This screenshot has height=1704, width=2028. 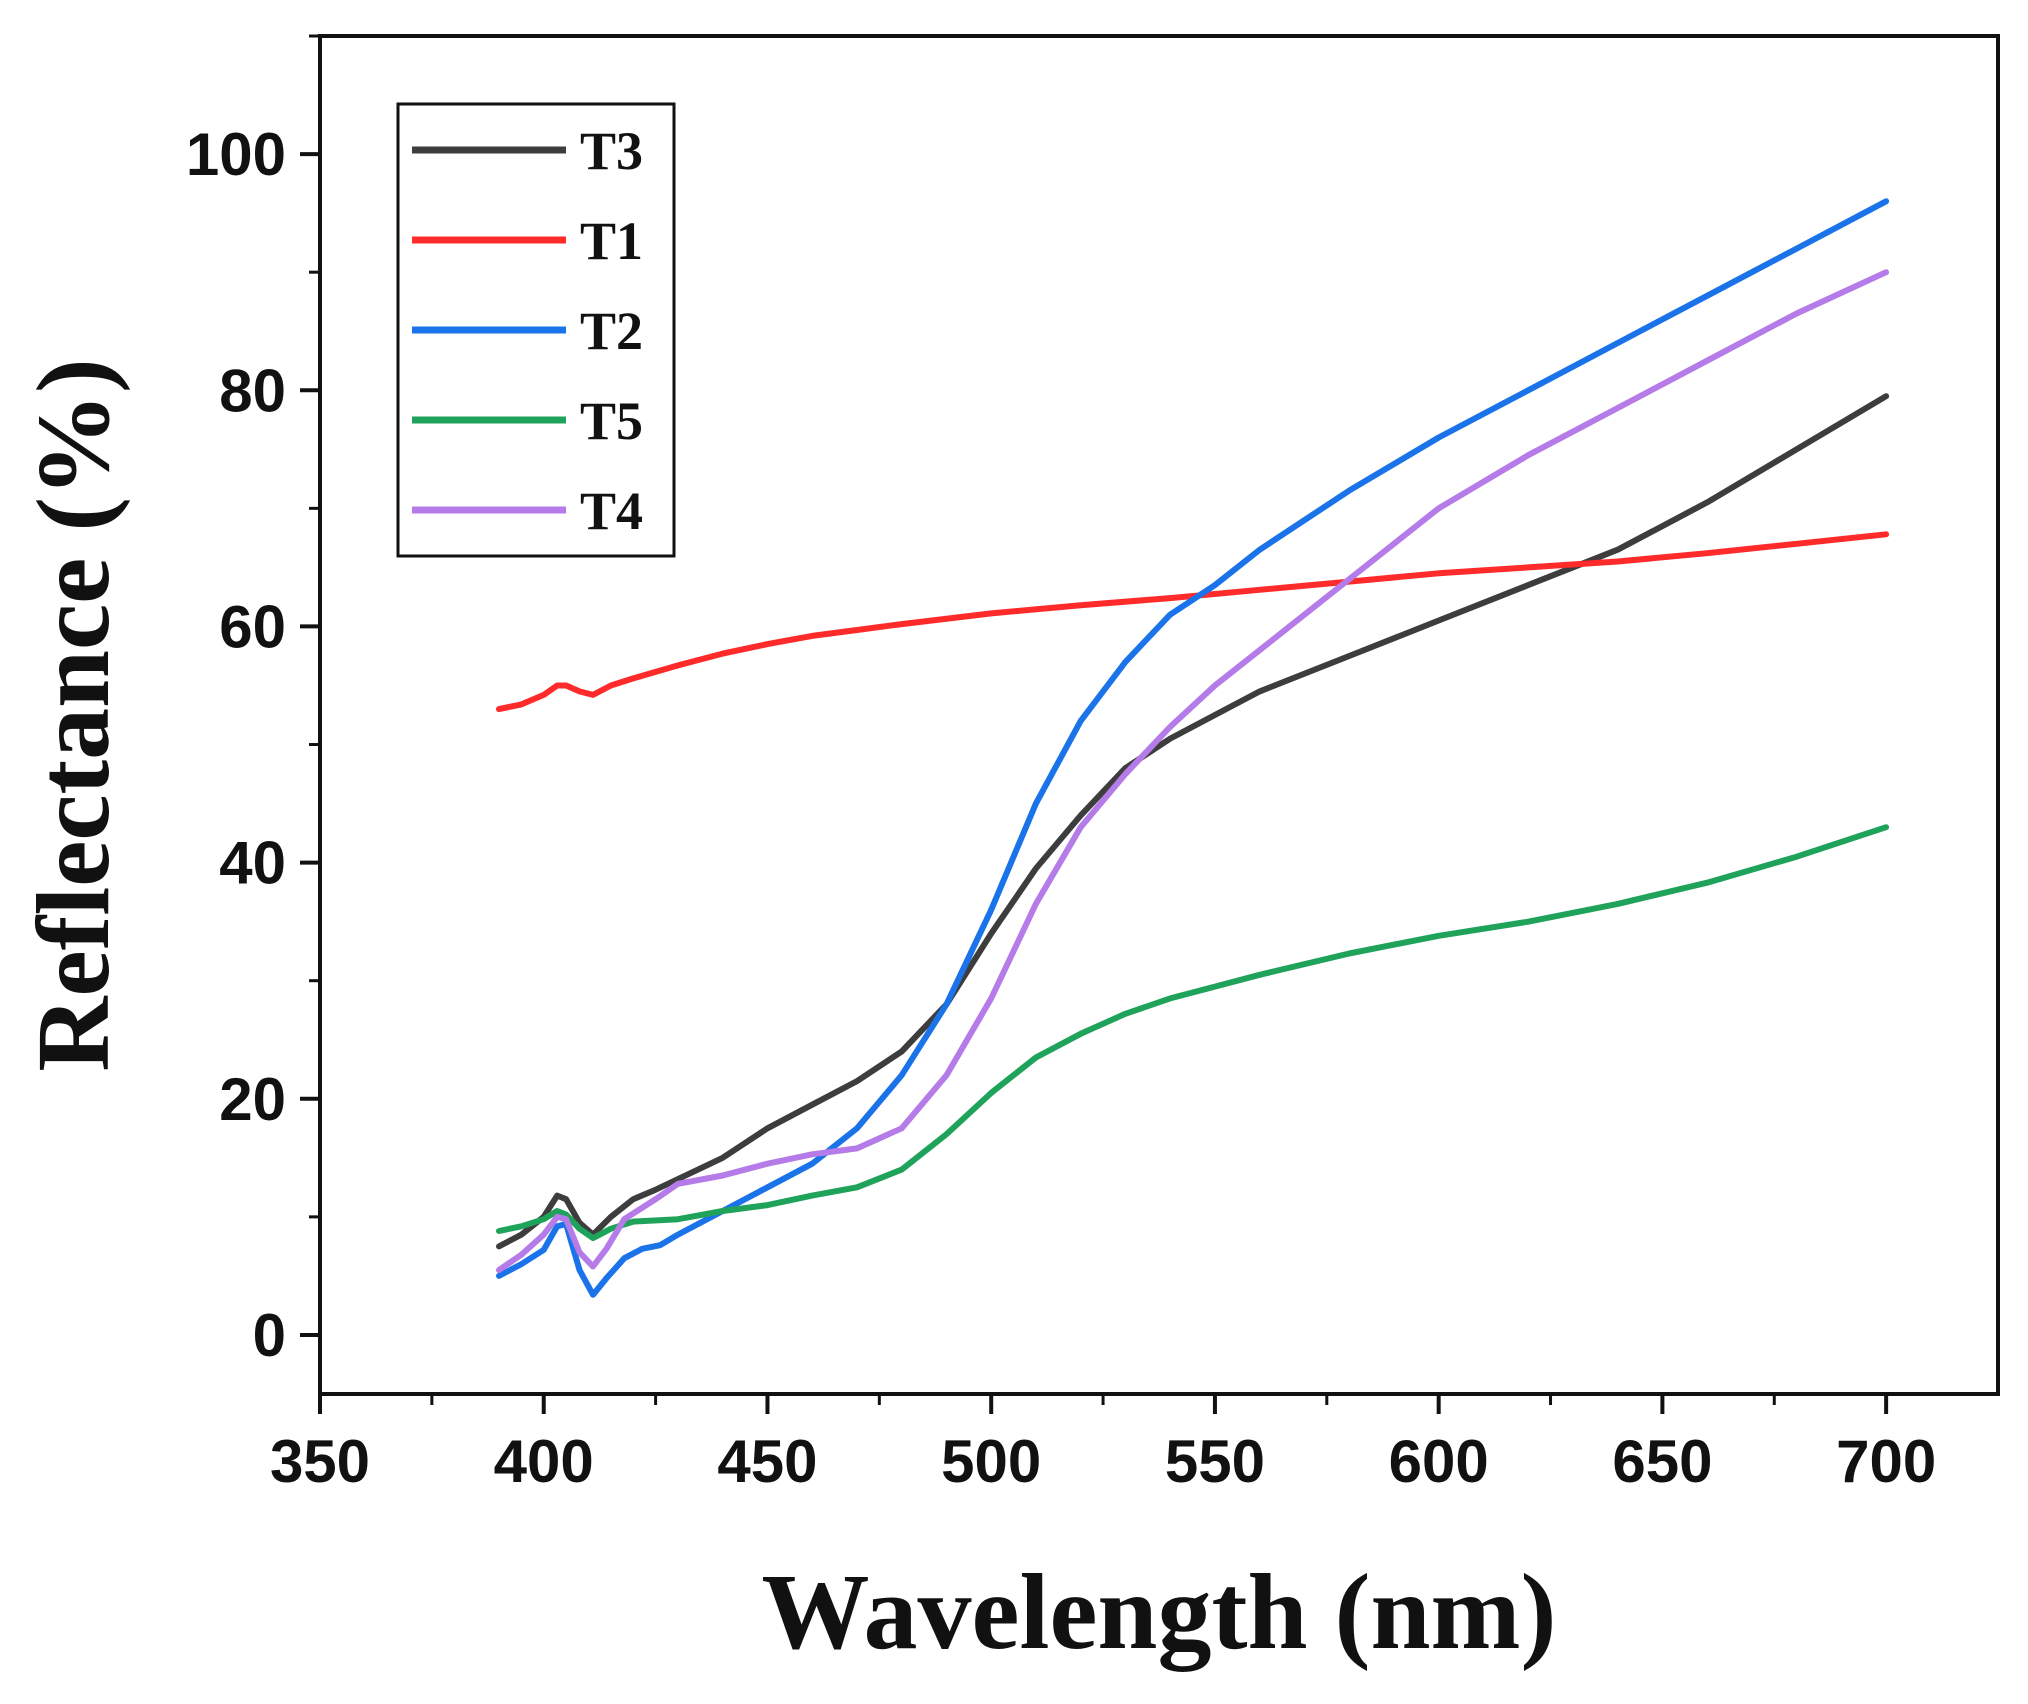 I want to click on legend-label-t5: T5, so click(x=611, y=421).